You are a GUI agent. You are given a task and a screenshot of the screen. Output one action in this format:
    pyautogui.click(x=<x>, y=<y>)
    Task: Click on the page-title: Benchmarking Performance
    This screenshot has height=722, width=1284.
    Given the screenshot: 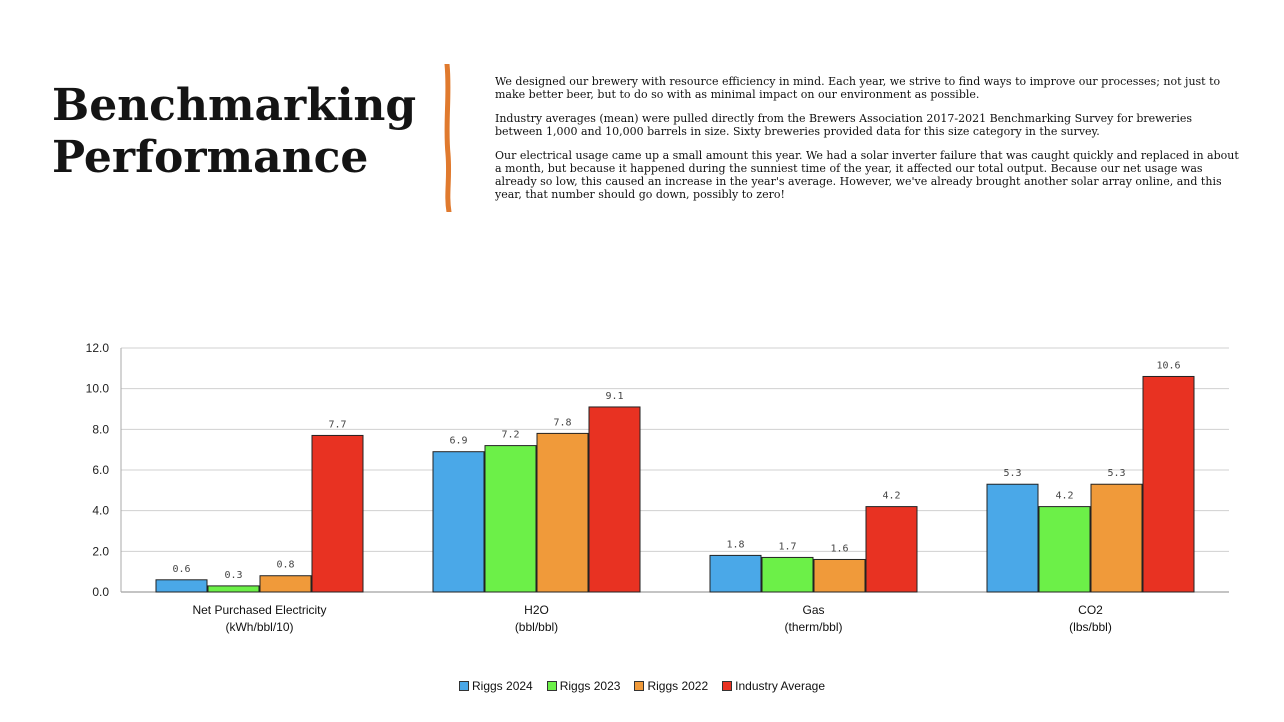 What is the action you would take?
    pyautogui.click(x=242, y=132)
    